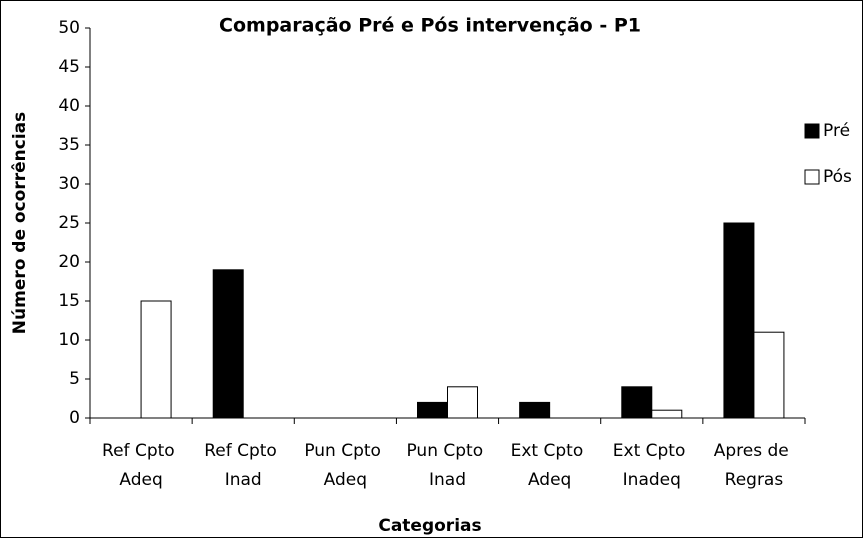 This screenshot has width=863, height=542. What do you see at coordinates (69, 145) in the screenshot?
I see `y-tick-label: 35` at bounding box center [69, 145].